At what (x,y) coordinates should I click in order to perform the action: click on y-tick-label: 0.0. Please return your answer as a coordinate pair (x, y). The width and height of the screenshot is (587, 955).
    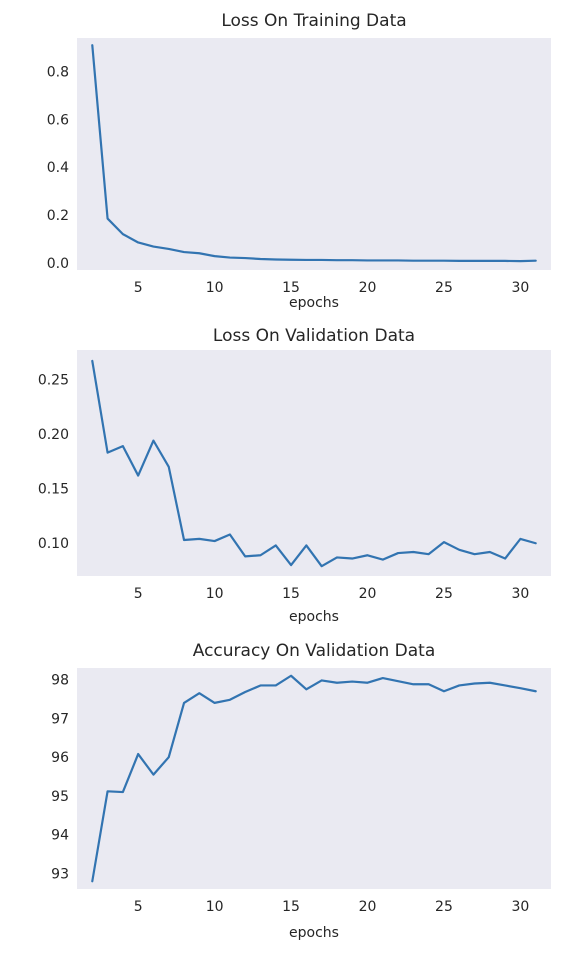
    Looking at the image, I should click on (58, 264).